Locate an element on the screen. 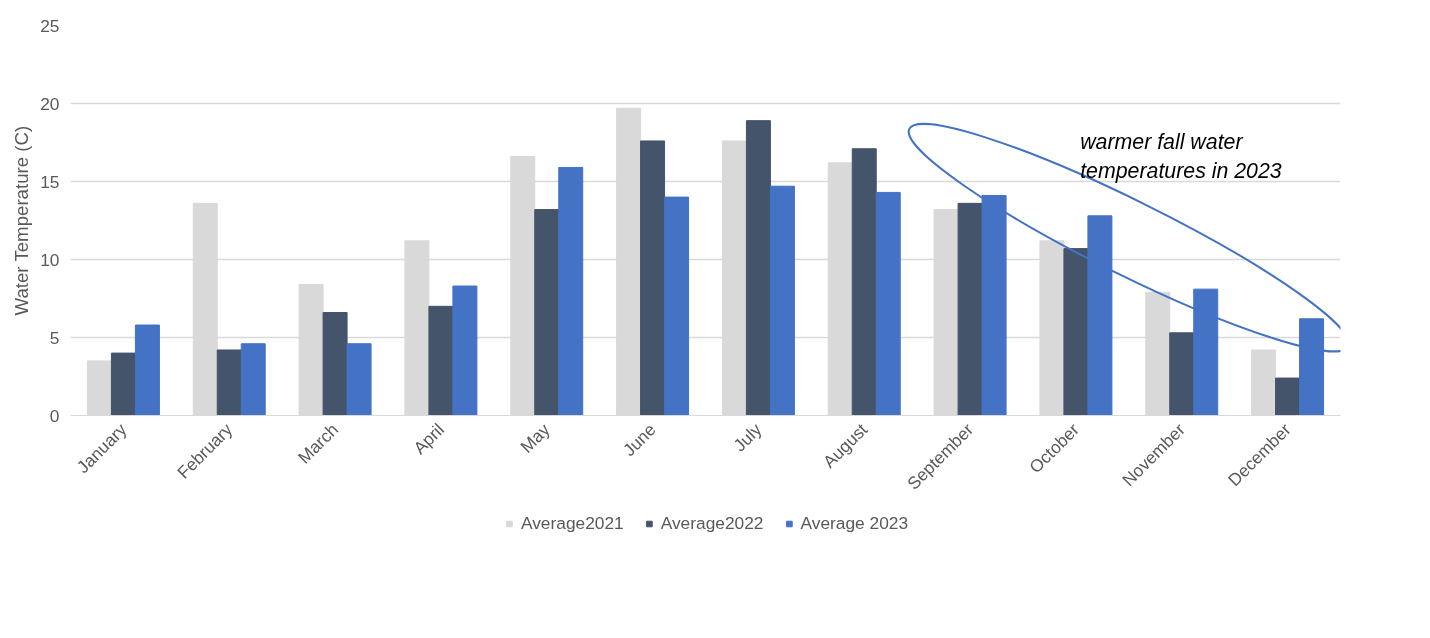 The image size is (1430, 638). y-tick-label: 20 is located at coordinates (50, 103).